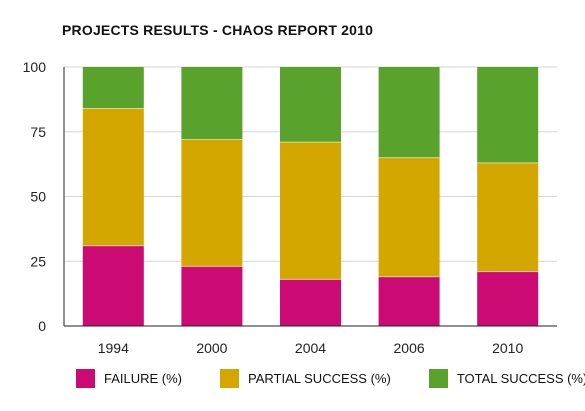 The image size is (585, 411). Describe the element at coordinates (42, 326) in the screenshot. I see `y-tick-label-0: 0` at that location.